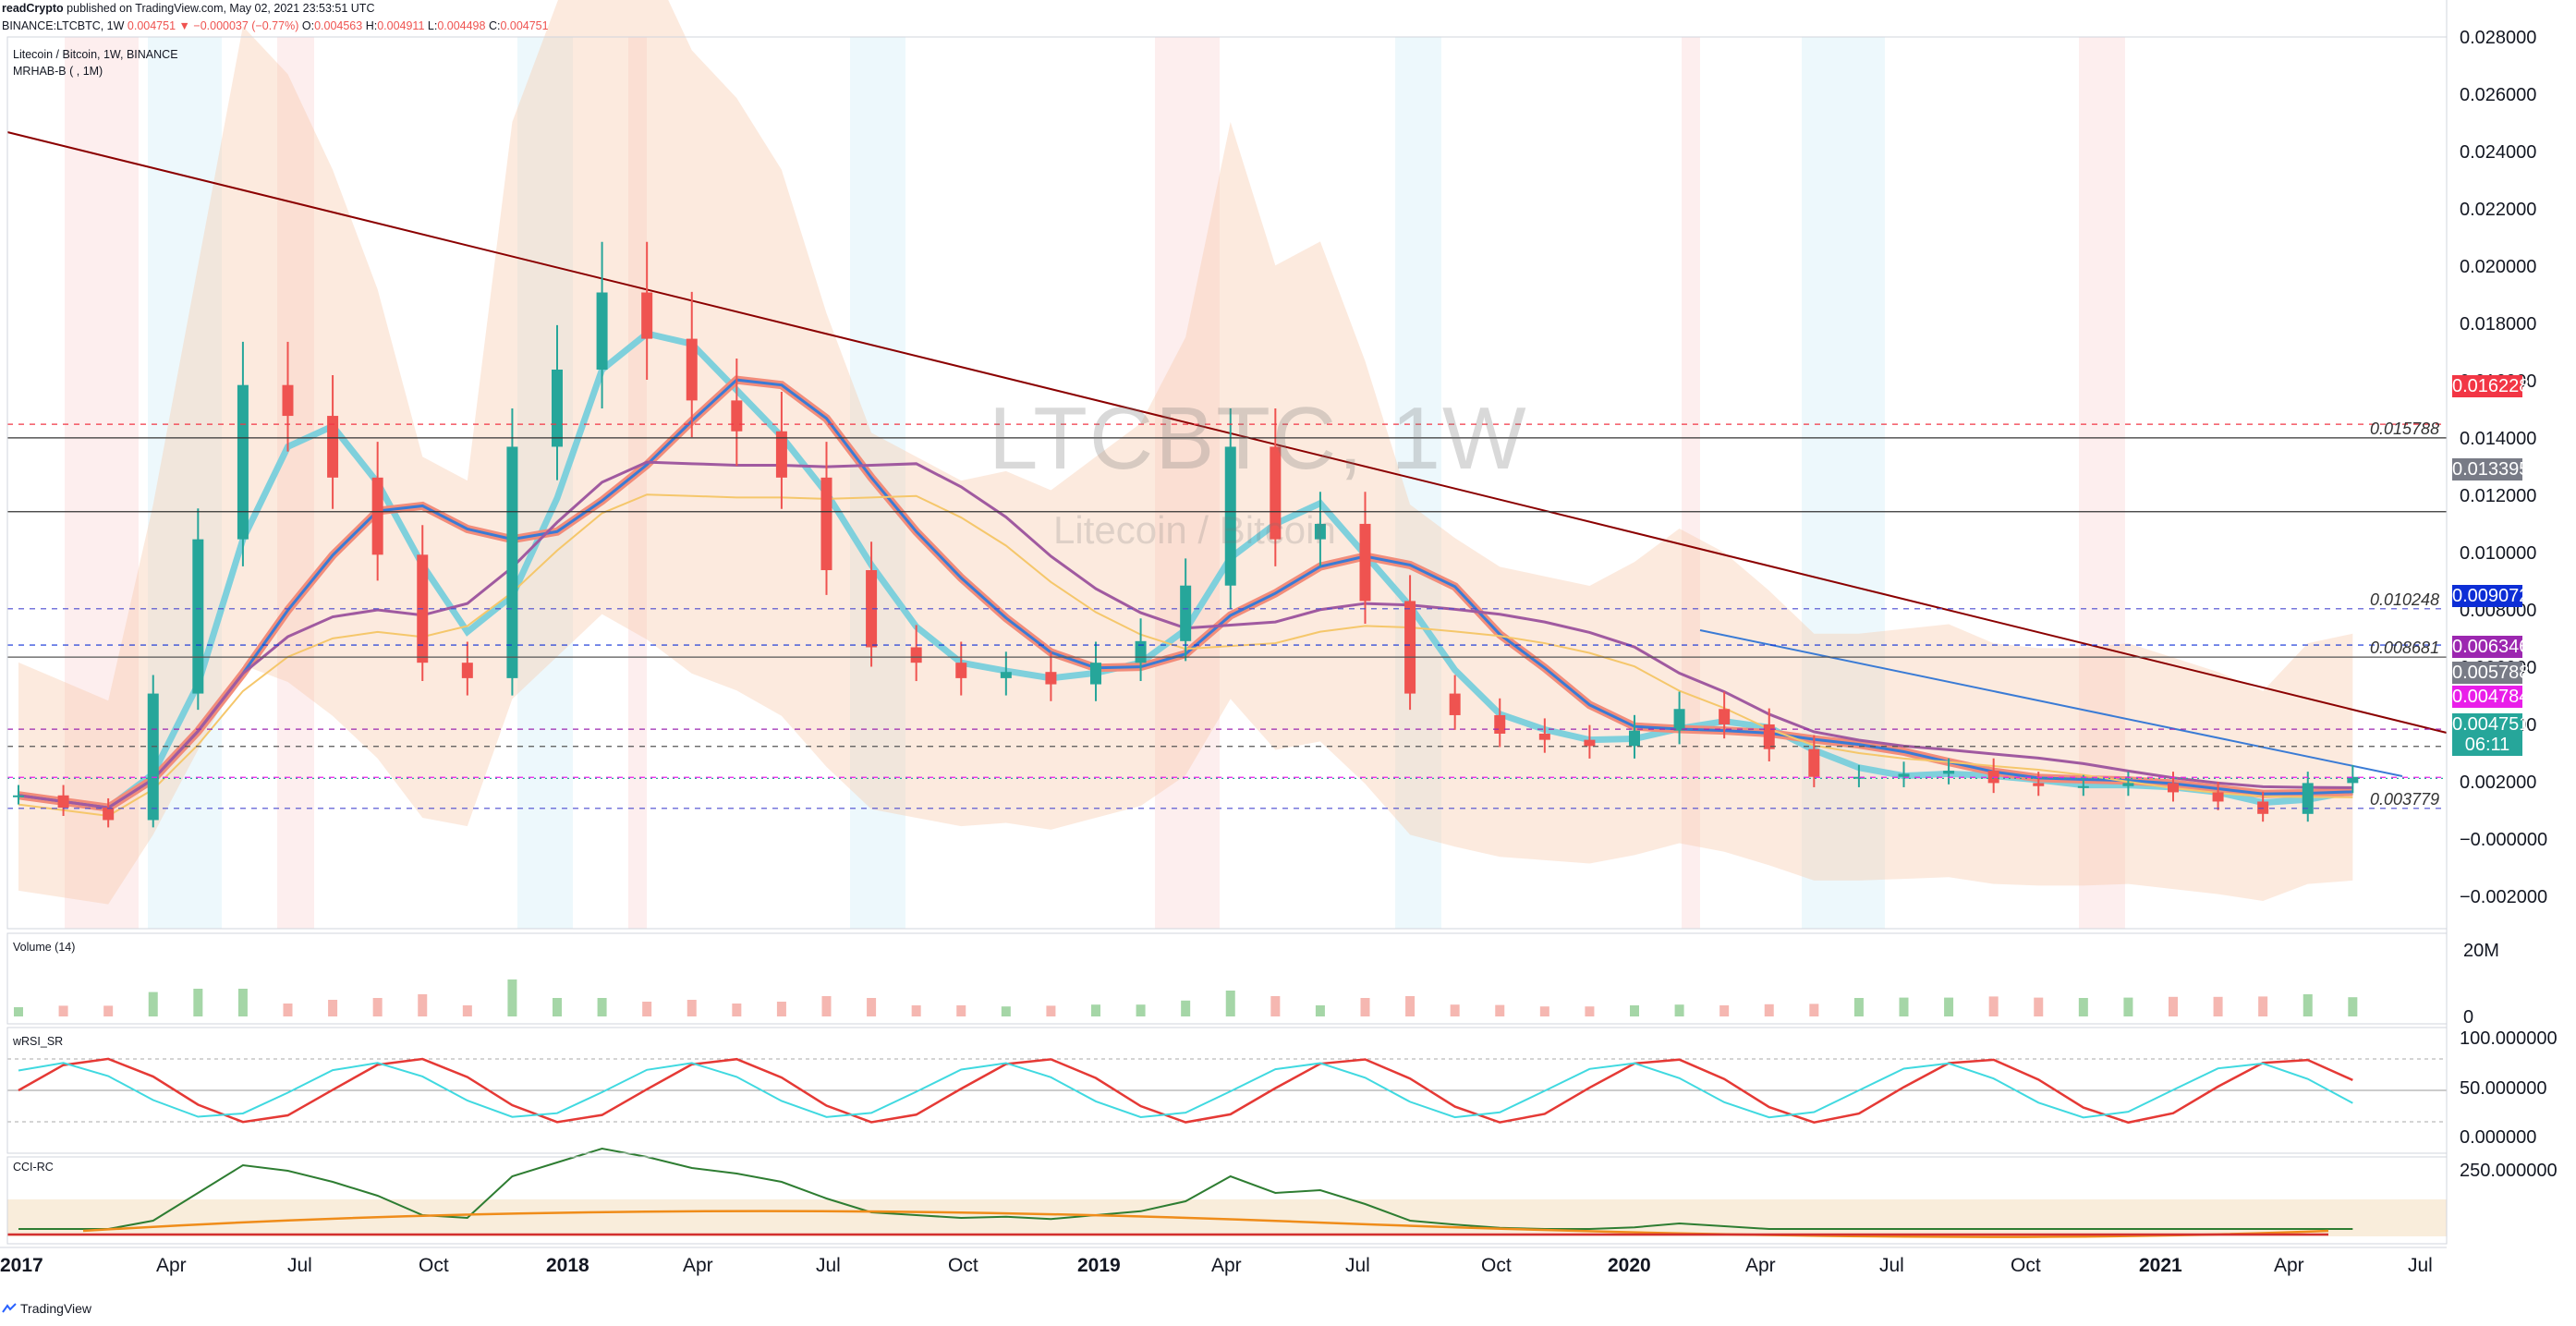 The height and width of the screenshot is (1326, 2576). Describe the element at coordinates (2491, 697) in the screenshot. I see `price-tag: 0.004784` at that location.